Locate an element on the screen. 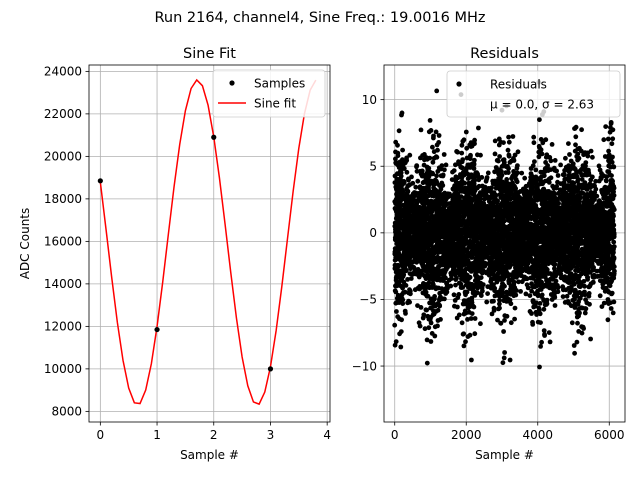 The width and height of the screenshot is (640, 480). sample-point is located at coordinates (270, 369).